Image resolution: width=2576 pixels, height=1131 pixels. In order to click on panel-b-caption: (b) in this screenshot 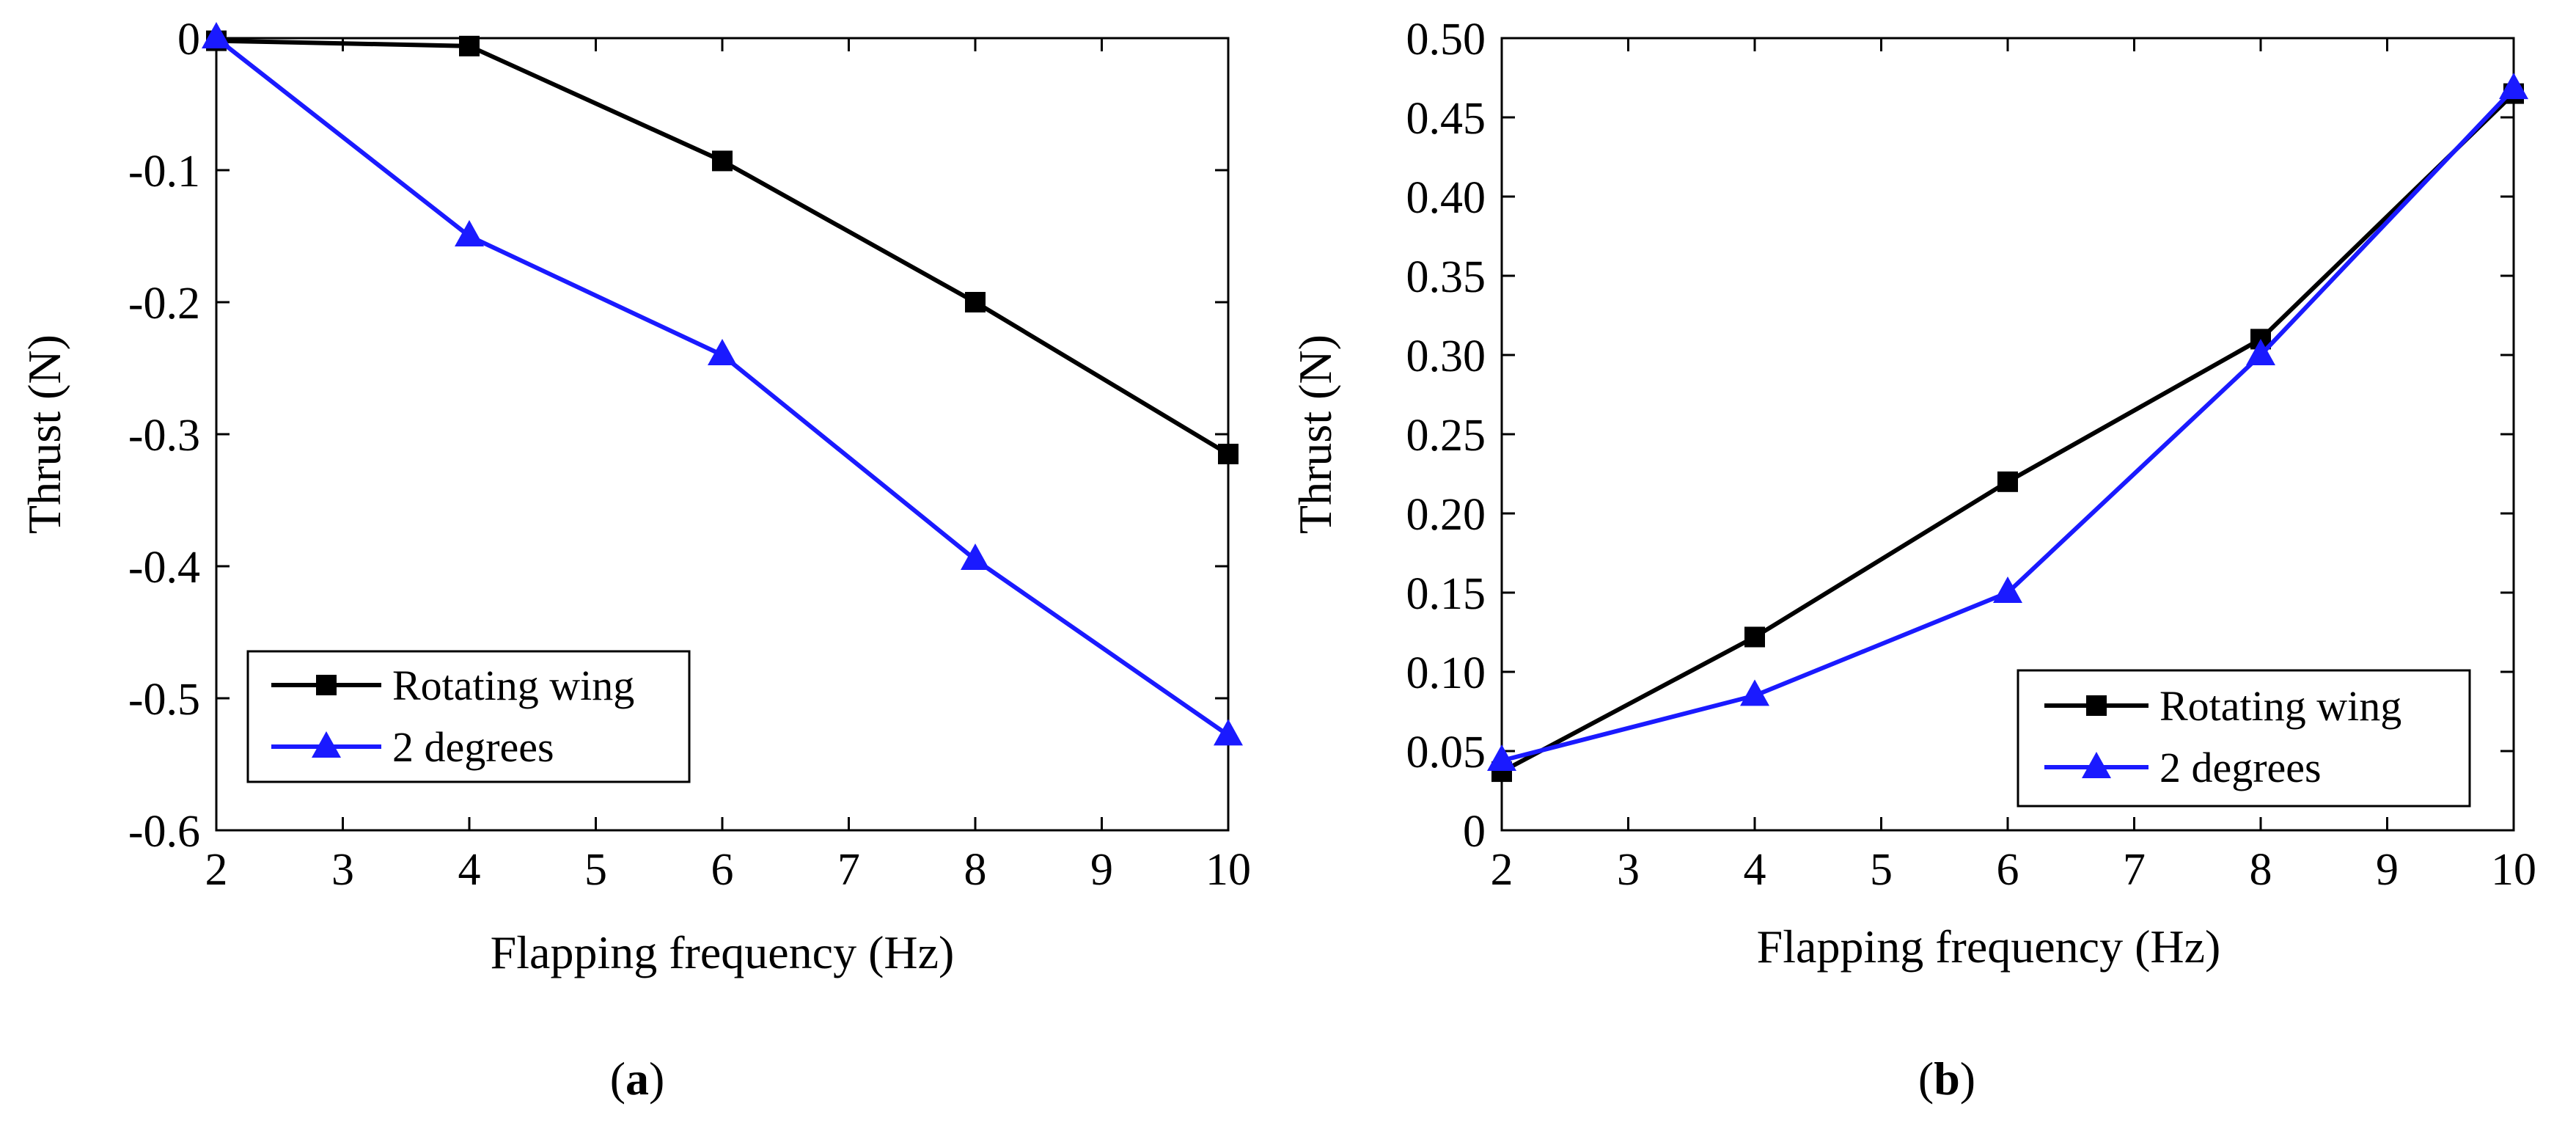, I will do `click(1947, 1079)`.